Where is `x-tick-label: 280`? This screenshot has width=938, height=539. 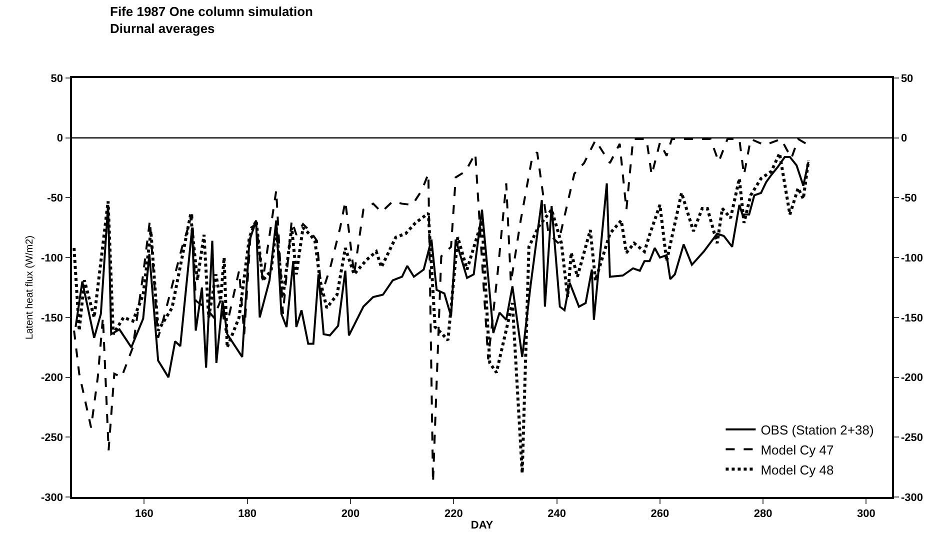 x-tick-label: 280 is located at coordinates (763, 514).